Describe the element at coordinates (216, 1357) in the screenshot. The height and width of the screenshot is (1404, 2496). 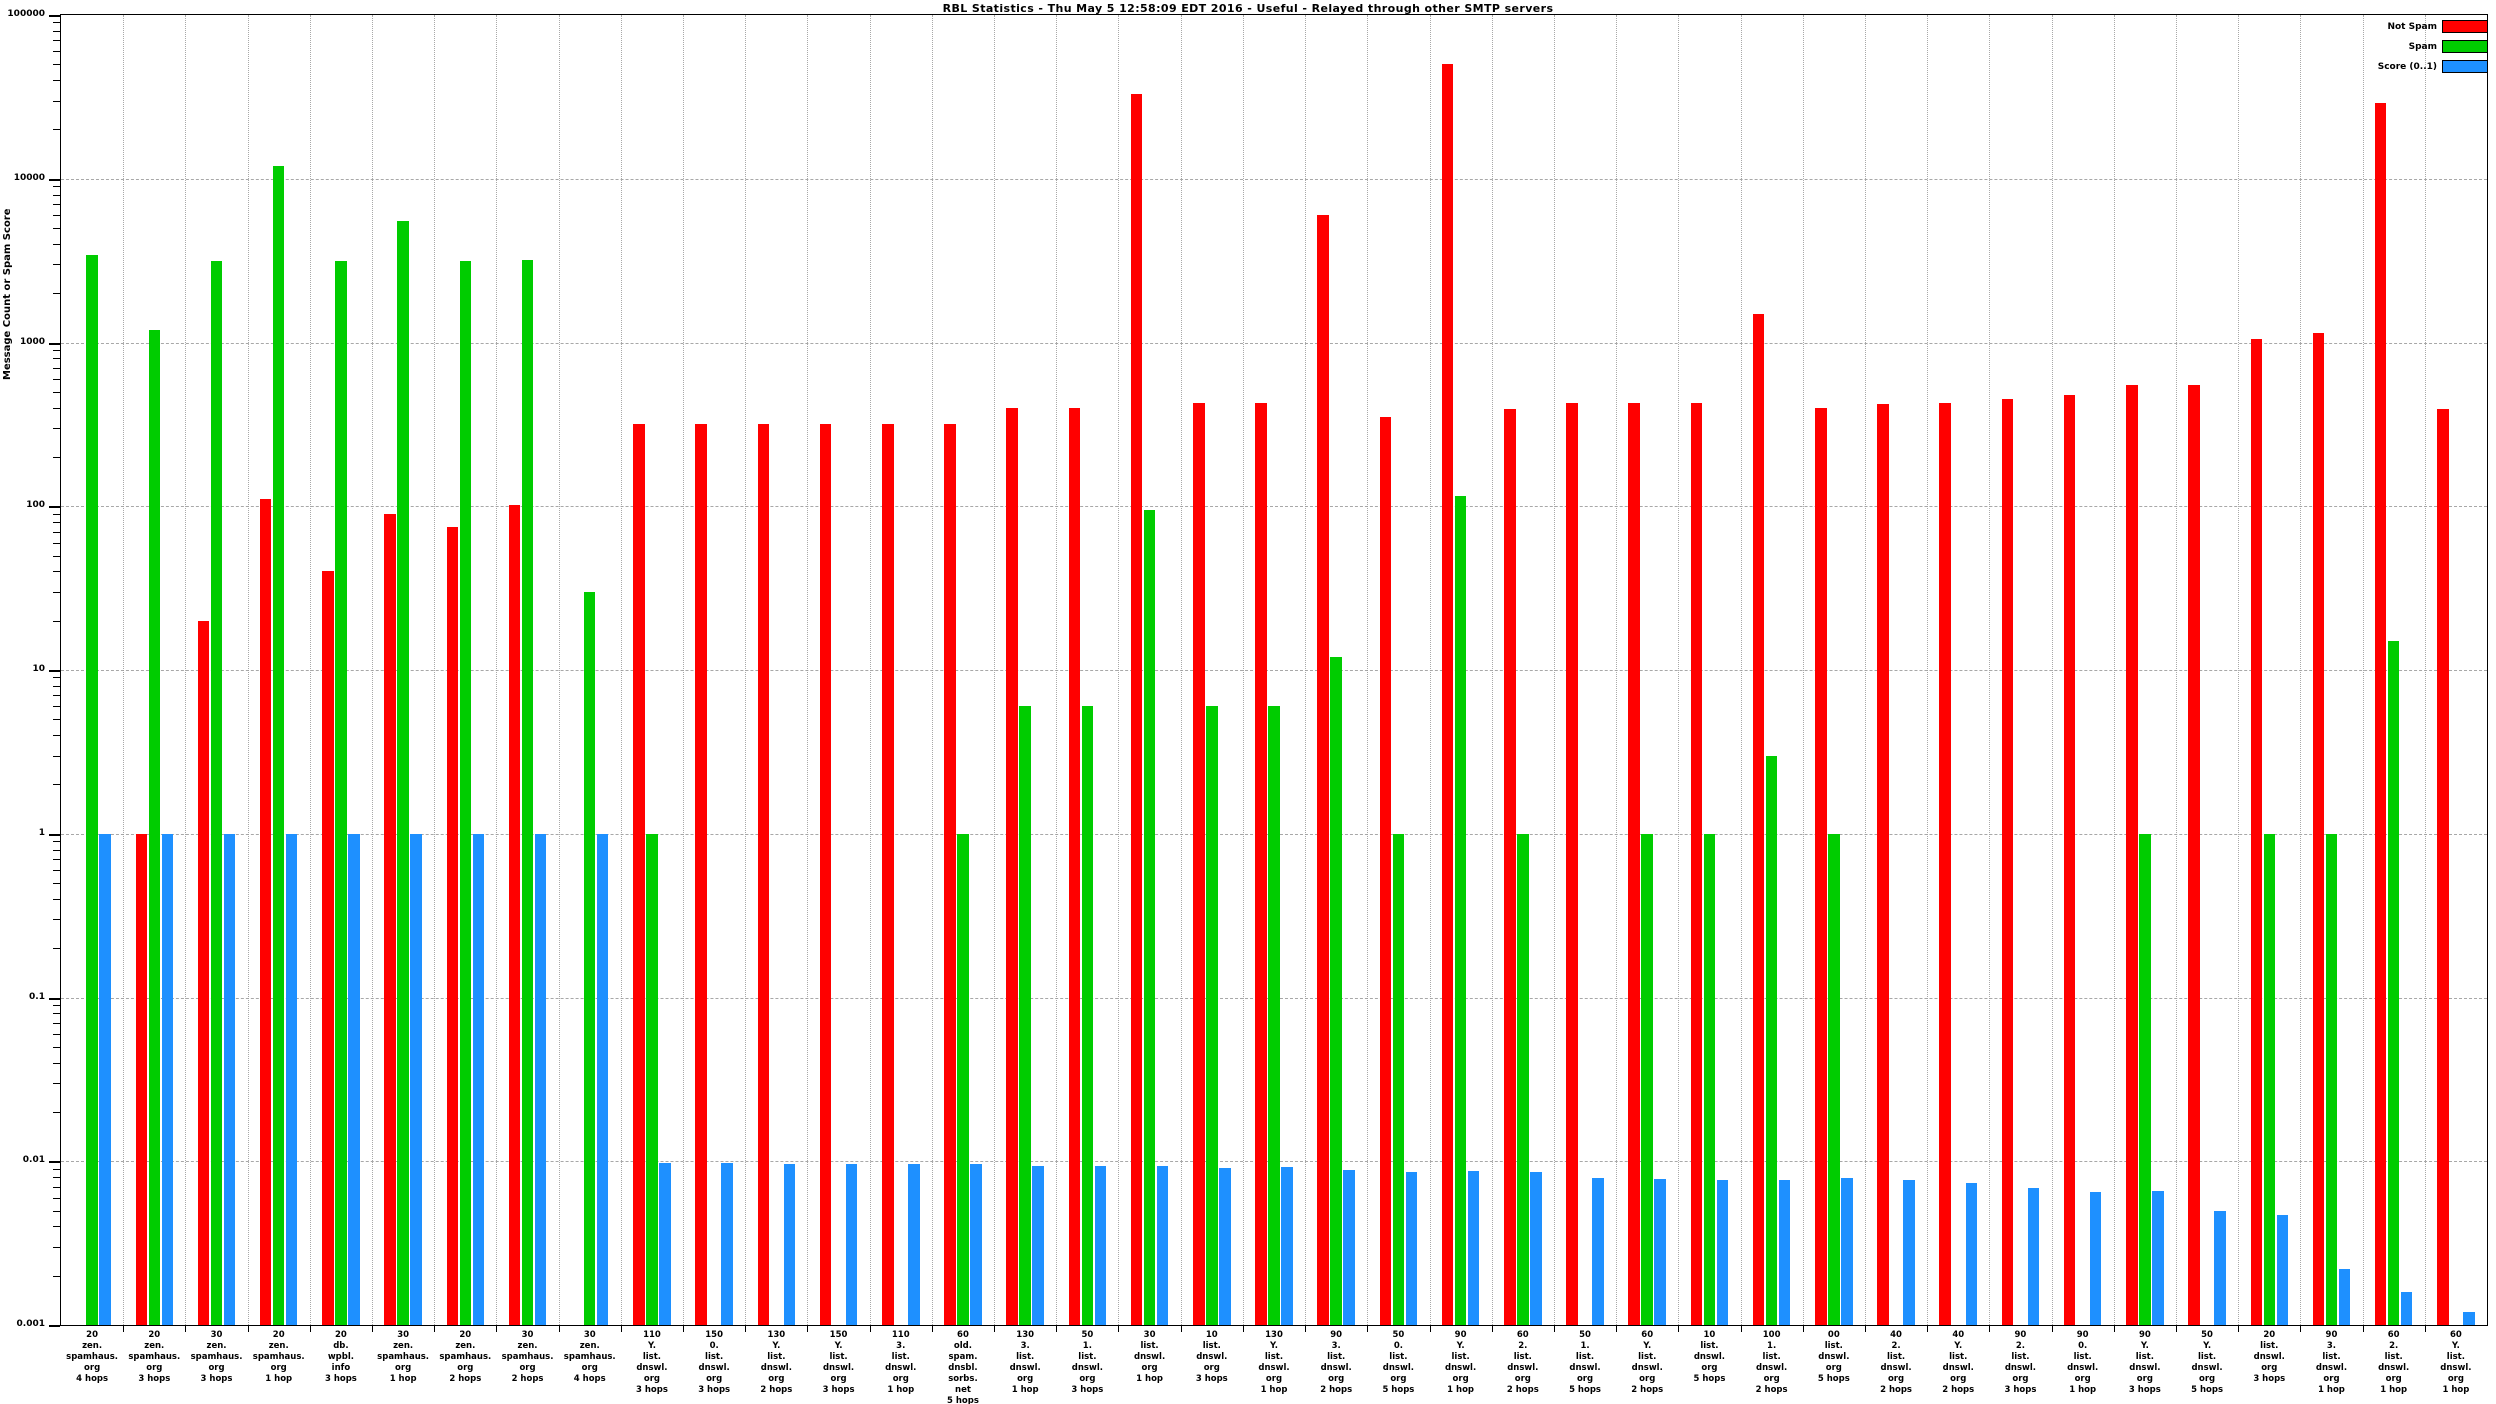
I see `x-tick-label: 30 zen. spamhaus. org 3 hops` at that location.